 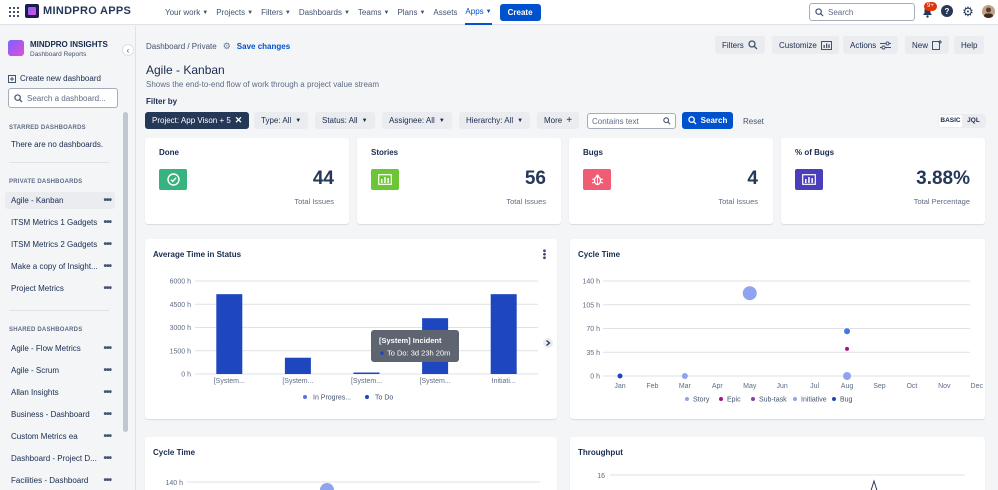 What do you see at coordinates (871, 45) in the screenshot?
I see `actions-button: Actions` at bounding box center [871, 45].